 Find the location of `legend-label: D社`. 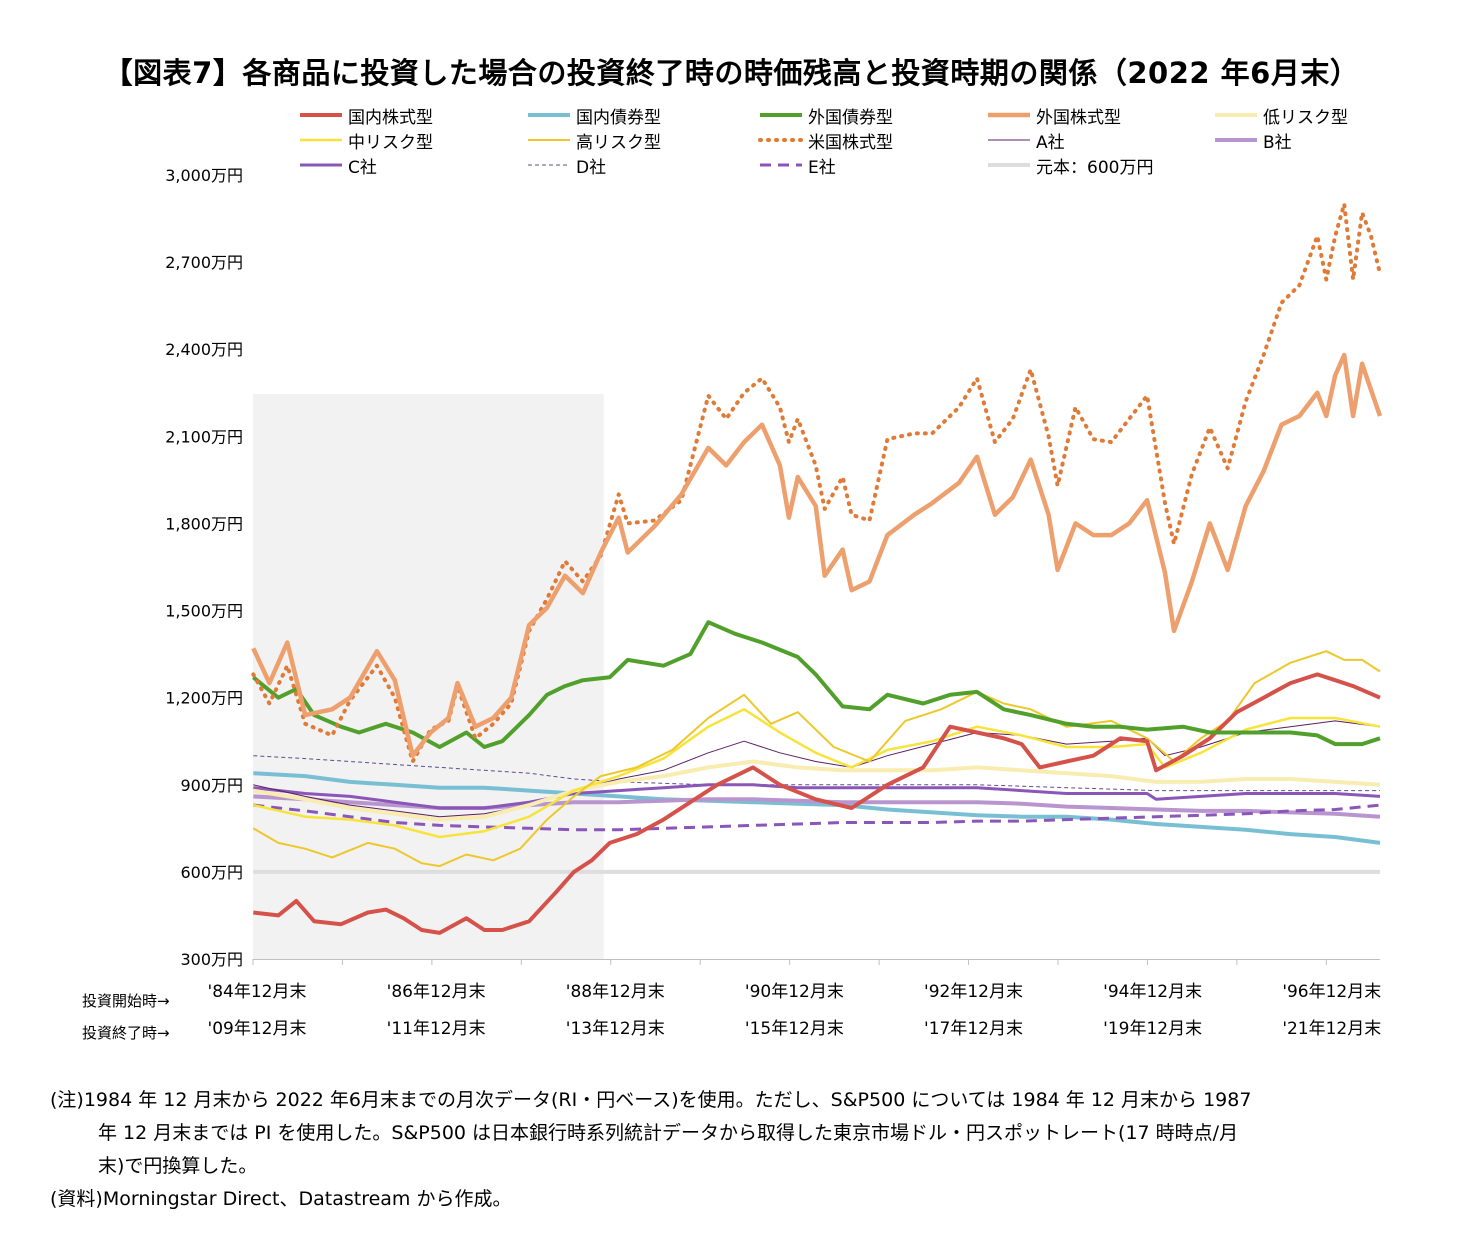

legend-label: D社 is located at coordinates (591, 167).